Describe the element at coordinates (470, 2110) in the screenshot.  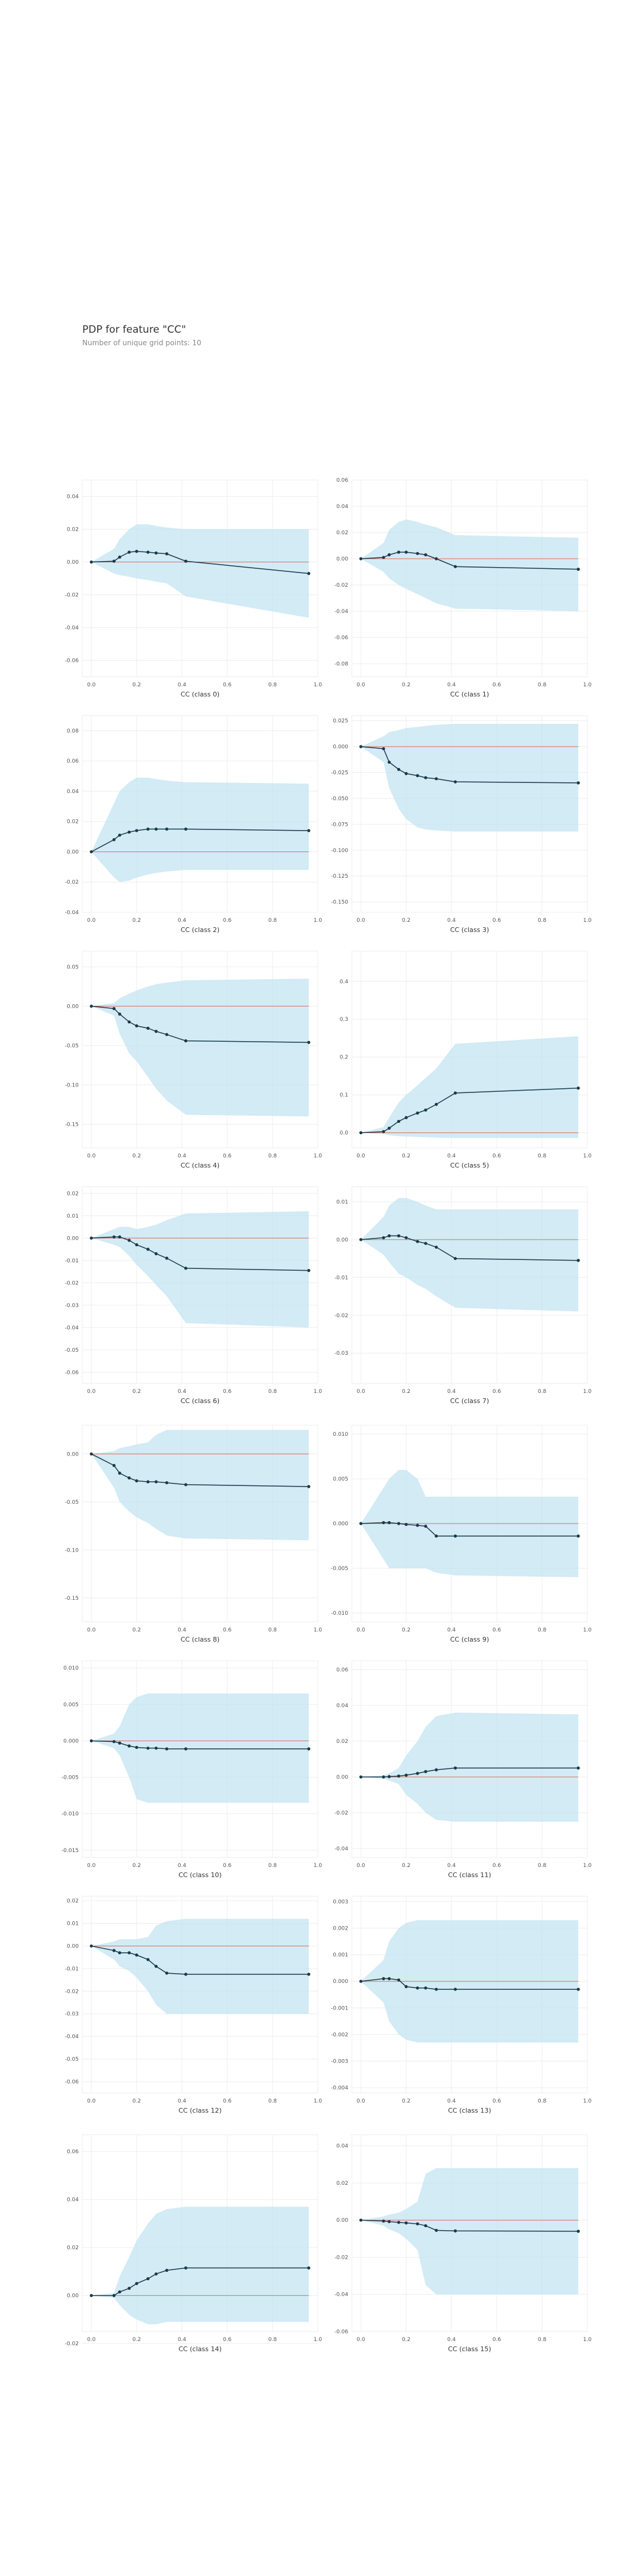
I see `x-axis-label: CC (class 13)` at that location.